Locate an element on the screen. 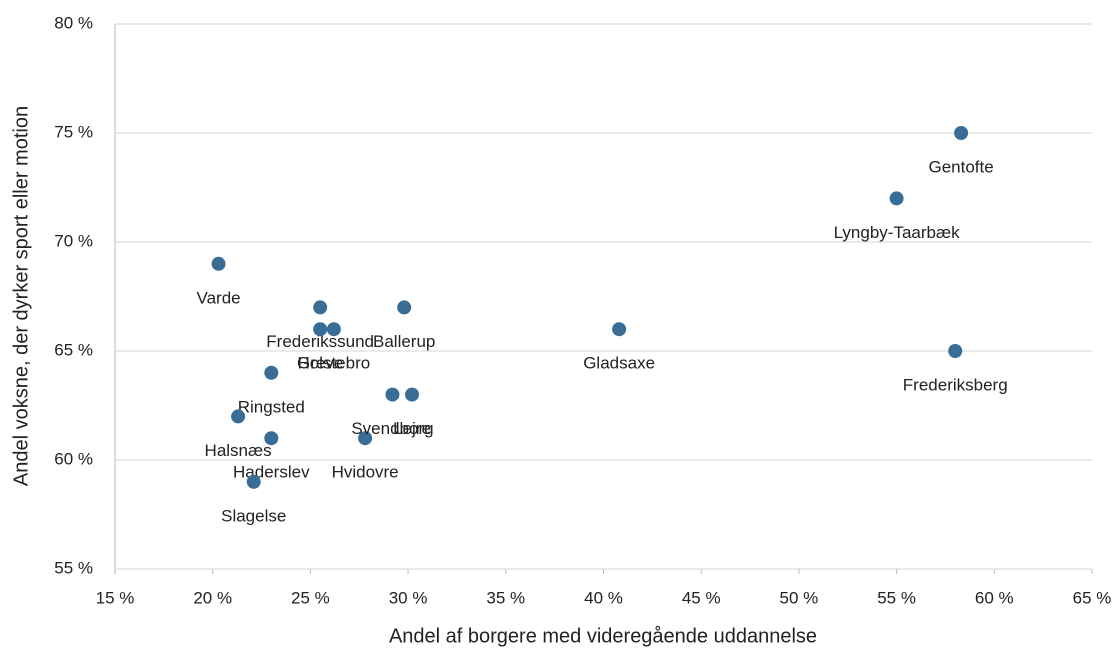 The height and width of the screenshot is (656, 1118). point-label: Holstebro is located at coordinates (333, 363).